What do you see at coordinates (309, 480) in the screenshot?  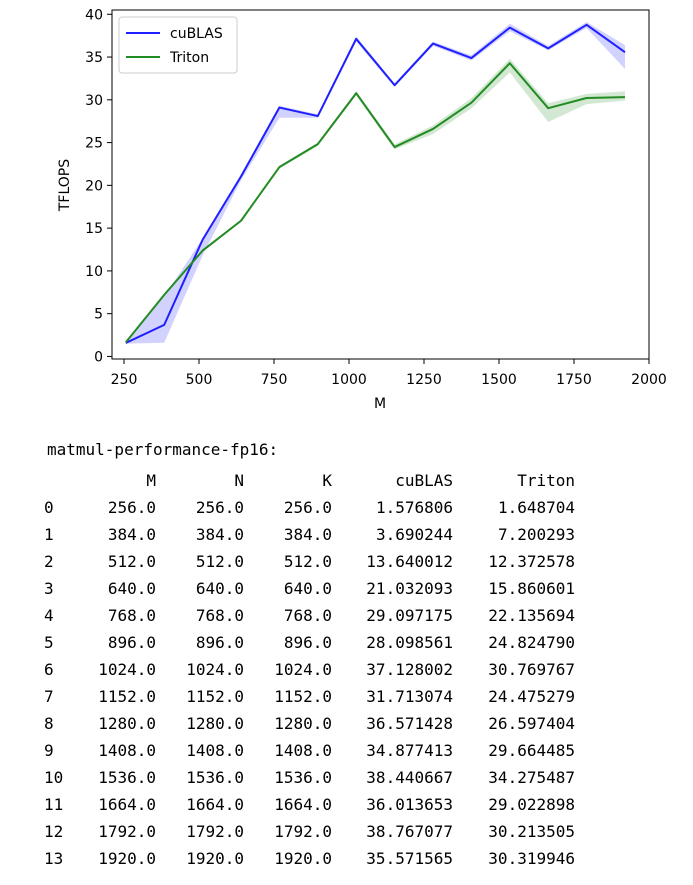 I see `table-header-row: M N K cuBLAS Triton` at bounding box center [309, 480].